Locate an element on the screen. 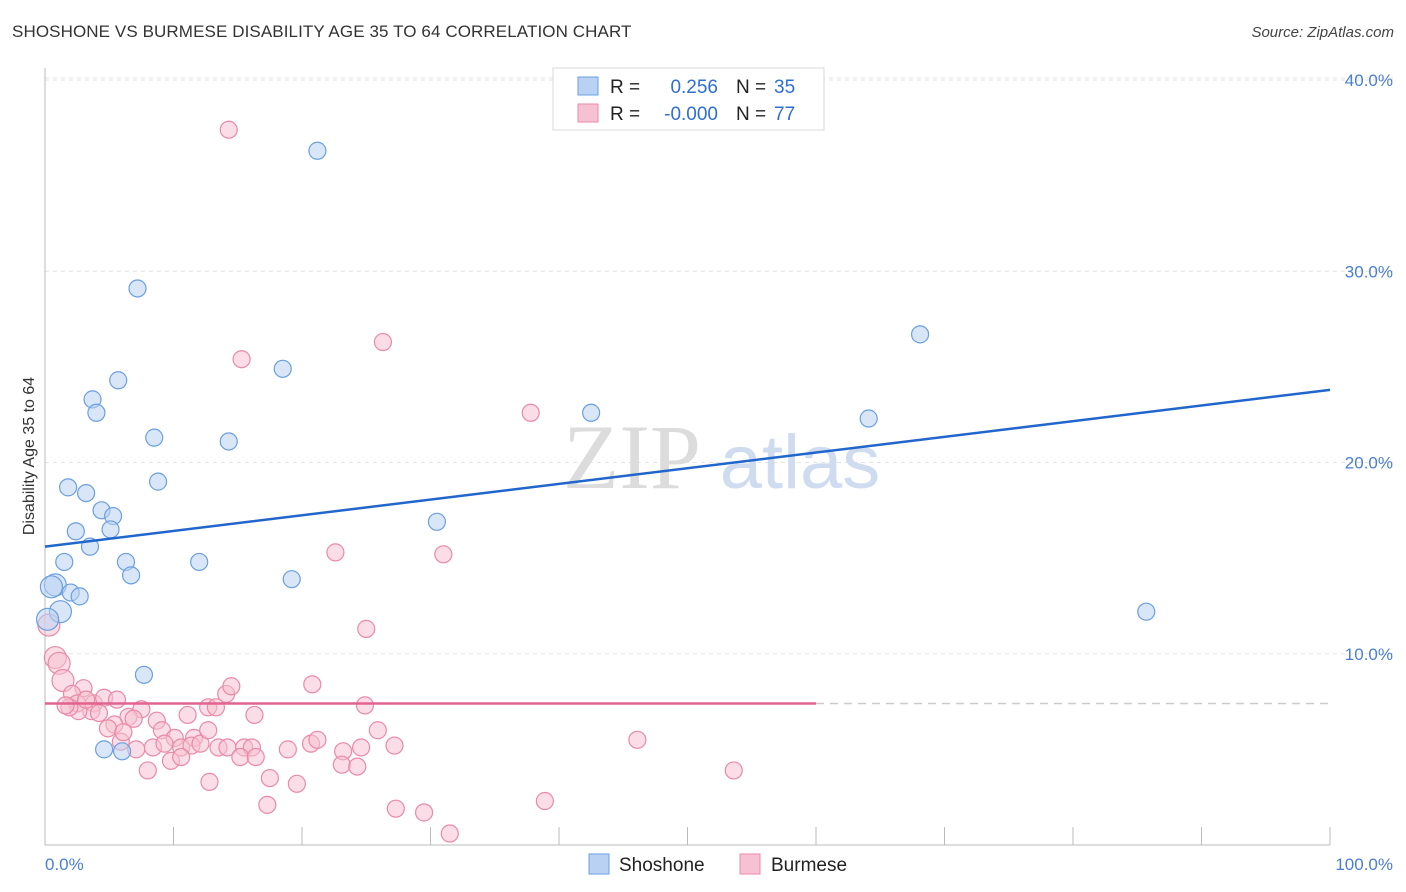  bottom-legend: Shoshone Burmese is located at coordinates (717, 864).